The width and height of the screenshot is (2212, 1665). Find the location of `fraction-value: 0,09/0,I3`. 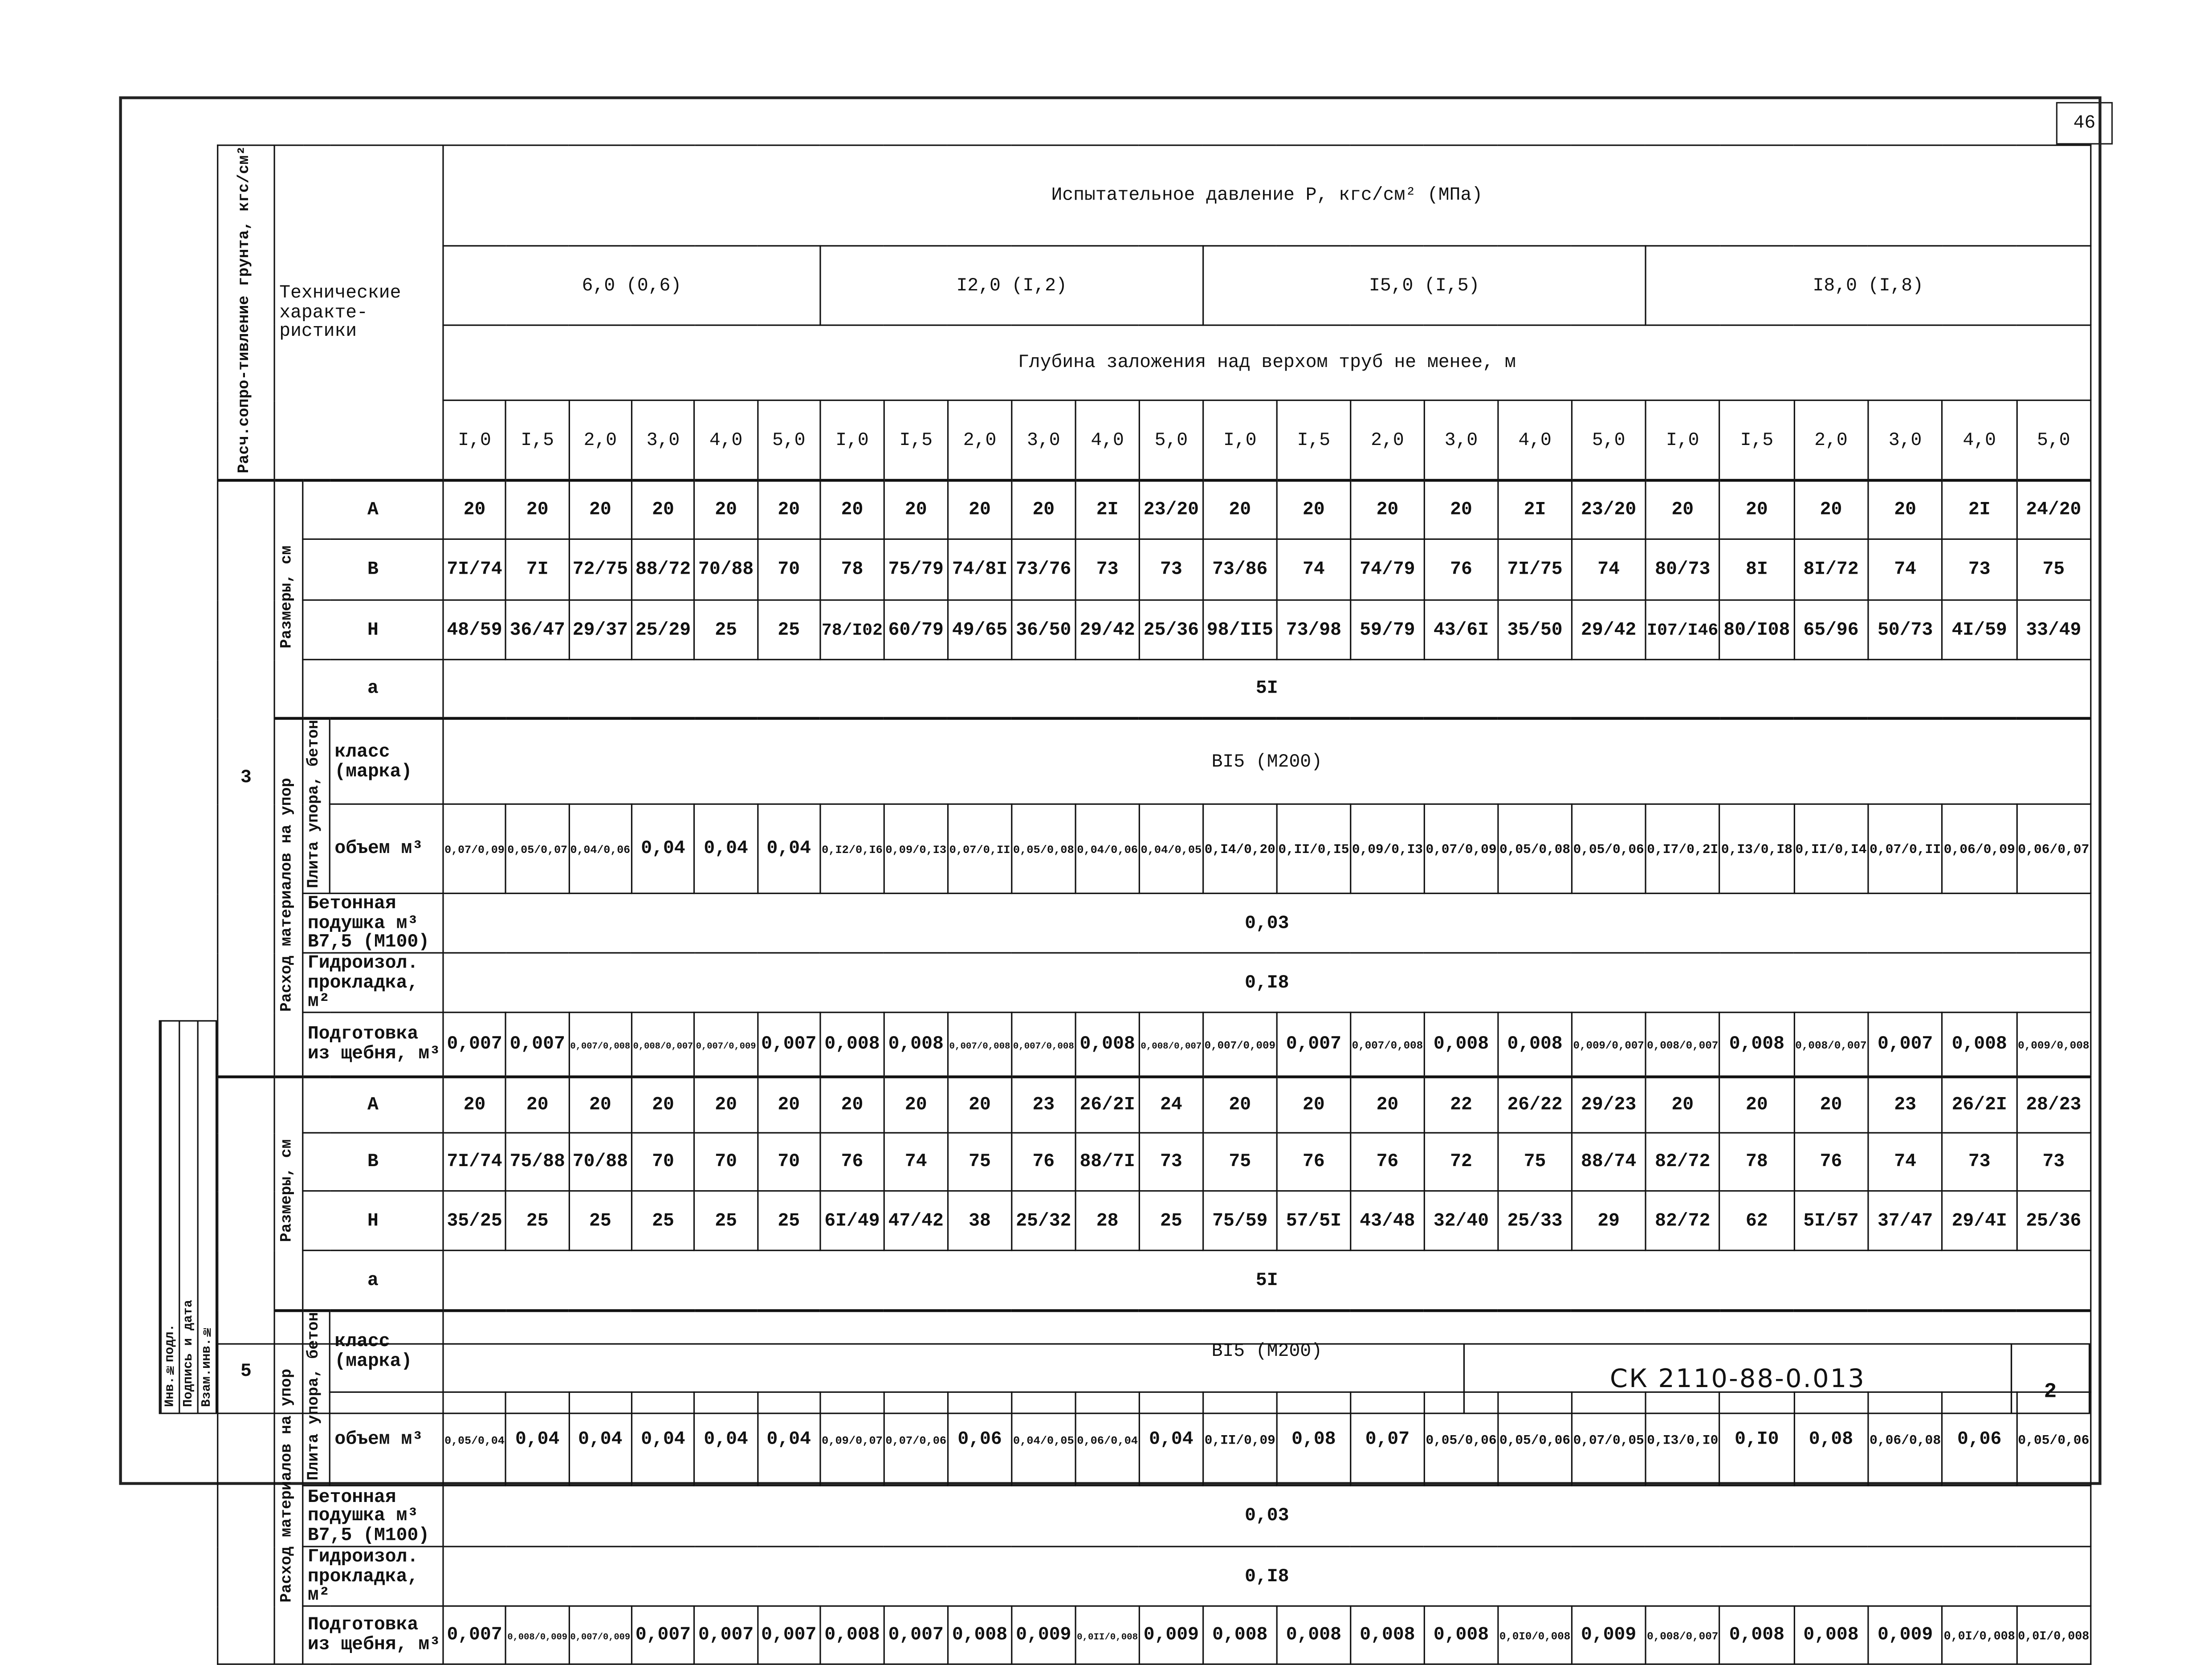

fraction-value: 0,09/0,I3 is located at coordinates (916, 852).